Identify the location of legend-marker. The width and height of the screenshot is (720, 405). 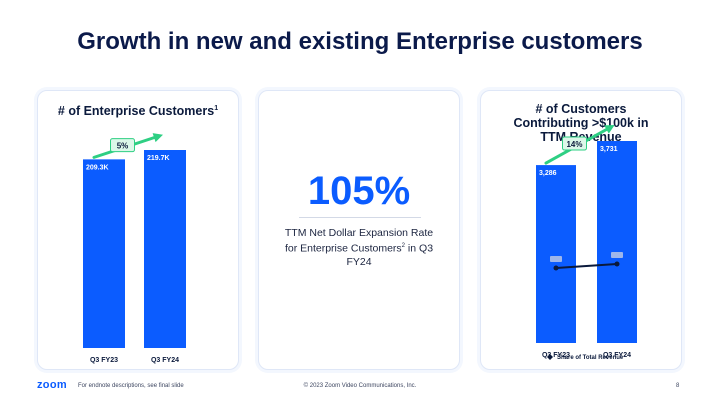
(550, 357).